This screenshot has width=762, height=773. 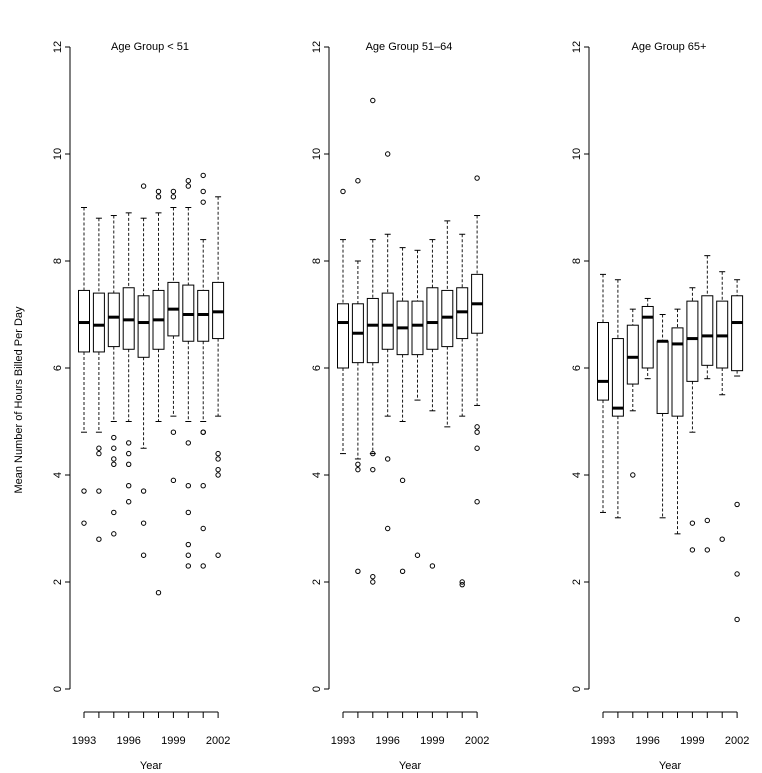 What do you see at coordinates (409, 47) in the screenshot?
I see `panel-title: Age Group 51–64` at bounding box center [409, 47].